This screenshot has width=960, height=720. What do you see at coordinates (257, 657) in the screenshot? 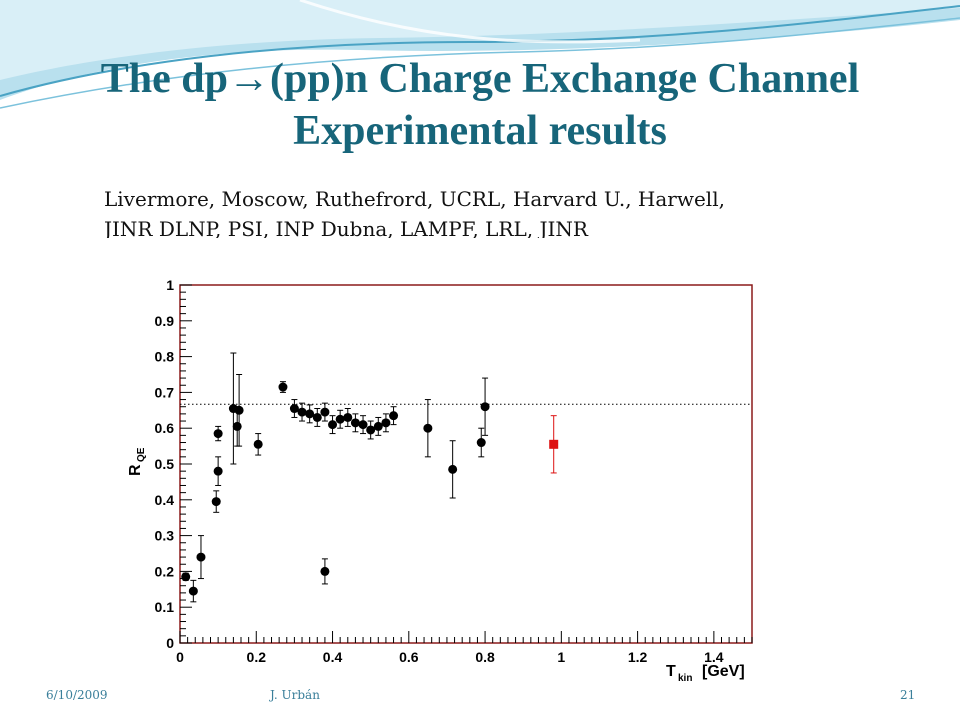
I see `x-tick-label: 0.2` at bounding box center [257, 657].